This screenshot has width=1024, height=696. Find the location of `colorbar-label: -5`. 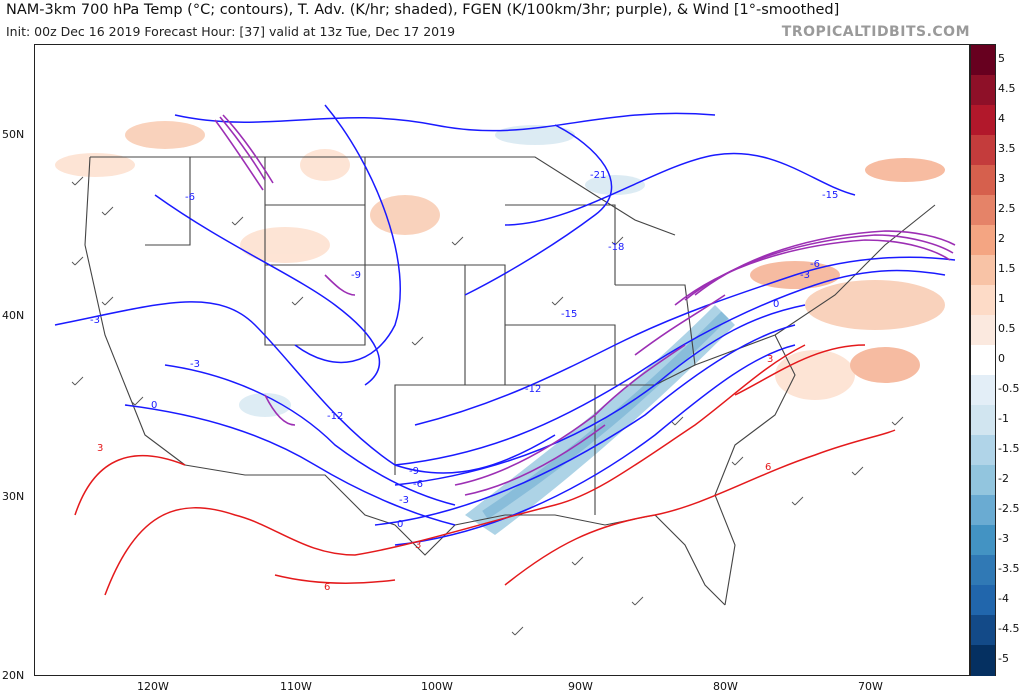

colorbar-label: -5 is located at coordinates (1003, 658).